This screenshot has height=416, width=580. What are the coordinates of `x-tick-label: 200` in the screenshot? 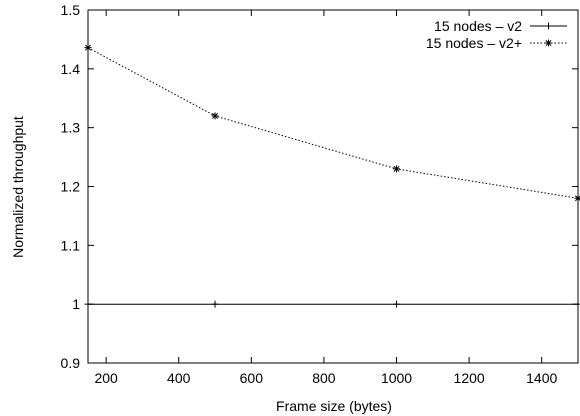 It's located at (106, 378).